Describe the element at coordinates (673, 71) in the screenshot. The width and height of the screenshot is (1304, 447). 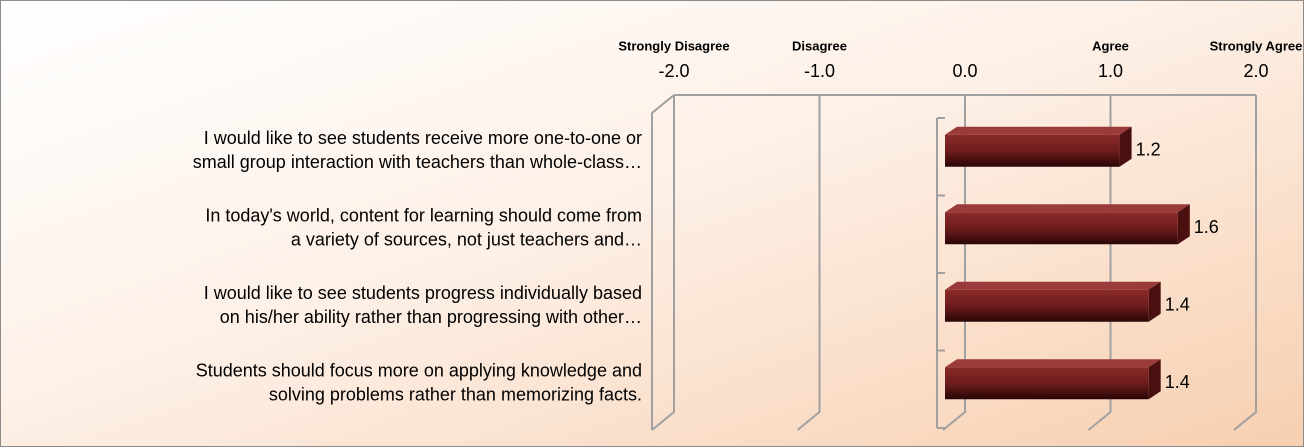
I see `x-tick-label: -2.0` at that location.